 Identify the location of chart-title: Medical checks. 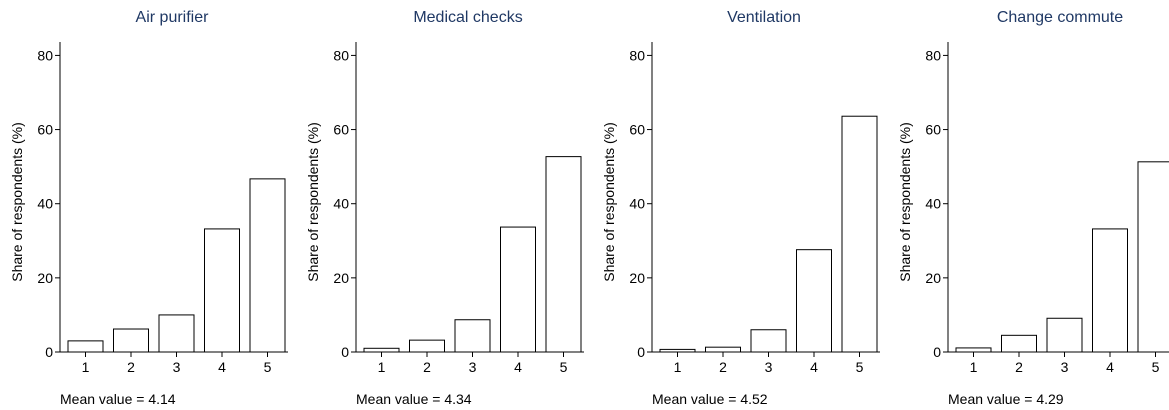
(467, 17).